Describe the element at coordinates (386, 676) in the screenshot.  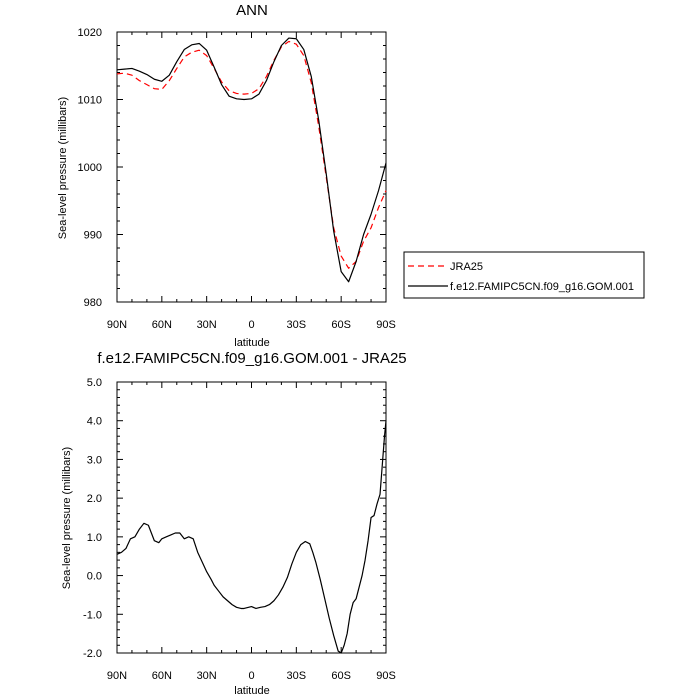
I see `bottom-x-tick-label: 90S` at that location.